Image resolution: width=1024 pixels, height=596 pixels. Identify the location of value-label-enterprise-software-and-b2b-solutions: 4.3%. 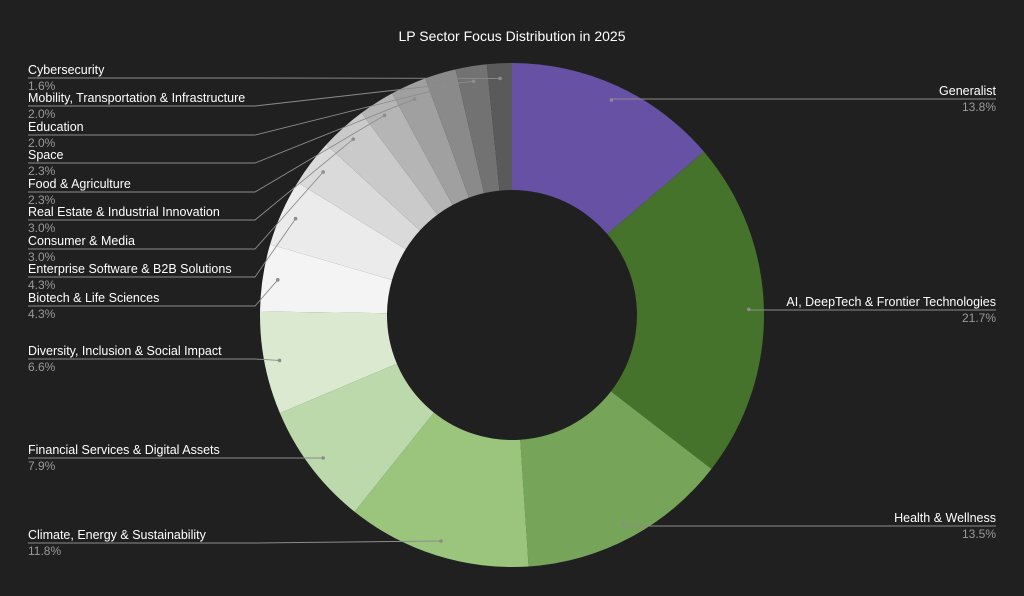
(42, 285).